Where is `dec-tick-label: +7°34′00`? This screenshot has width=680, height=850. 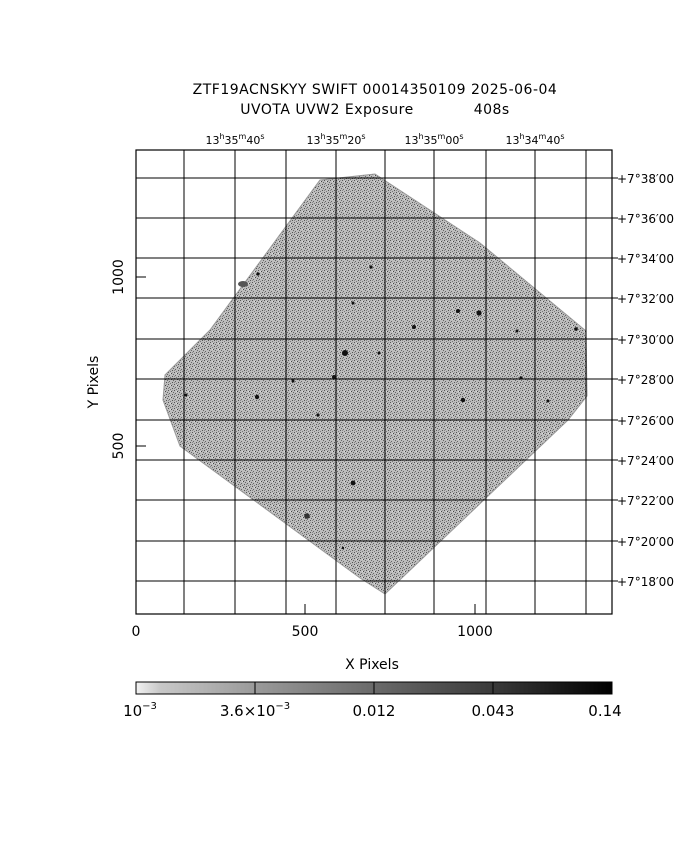 dec-tick-label: +7°34′00 is located at coordinates (645, 259).